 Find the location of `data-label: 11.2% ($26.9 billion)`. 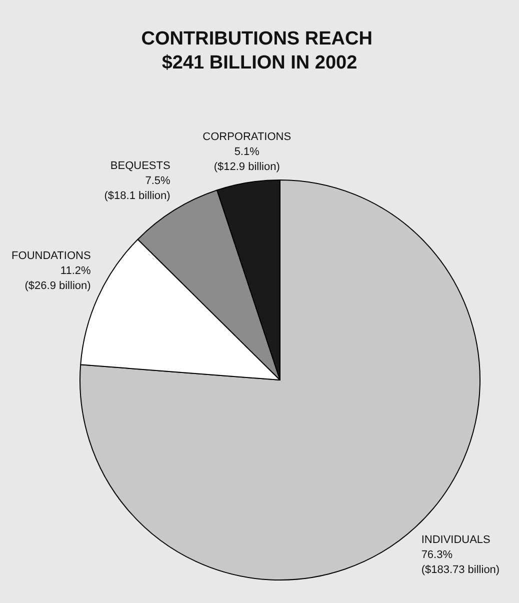

data-label: 11.2% ($26.9 billion) is located at coordinates (58, 278).